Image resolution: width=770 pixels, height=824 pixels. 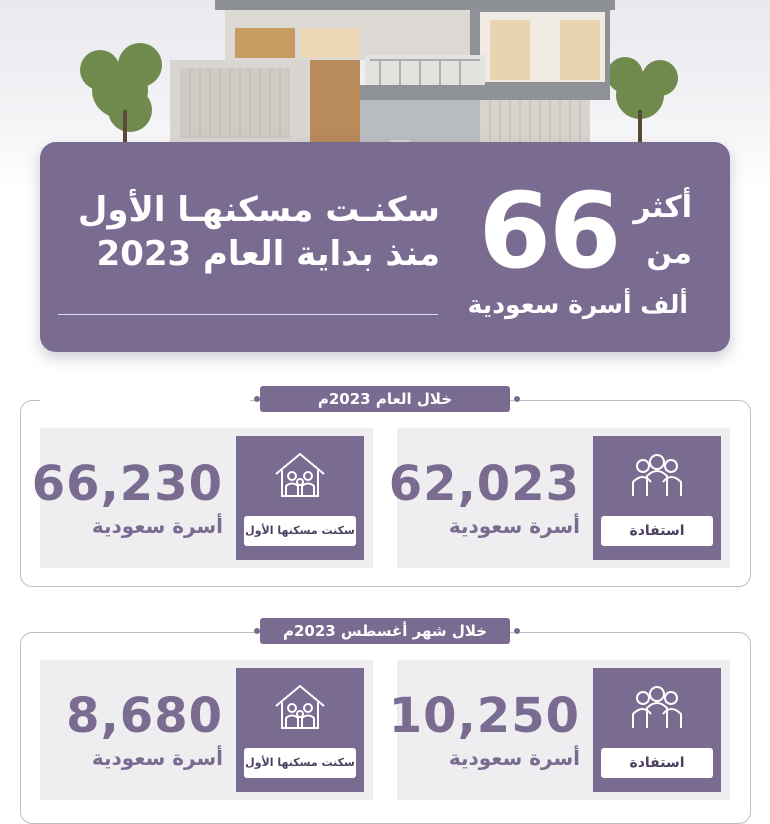 I want to click on stat-card-benefit-august: 10,250 أسرة سعودية استفادة, so click(x=559, y=730).